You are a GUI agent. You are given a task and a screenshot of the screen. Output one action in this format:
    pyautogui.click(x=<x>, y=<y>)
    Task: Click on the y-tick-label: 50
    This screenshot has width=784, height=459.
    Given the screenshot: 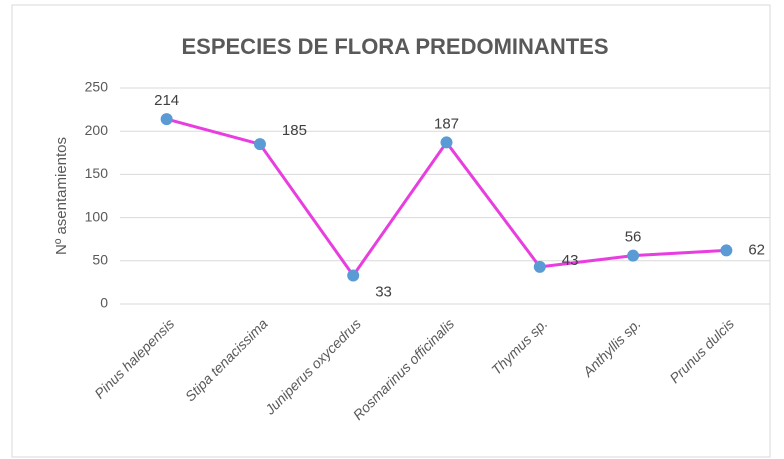 What is the action you would take?
    pyautogui.click(x=100, y=260)
    